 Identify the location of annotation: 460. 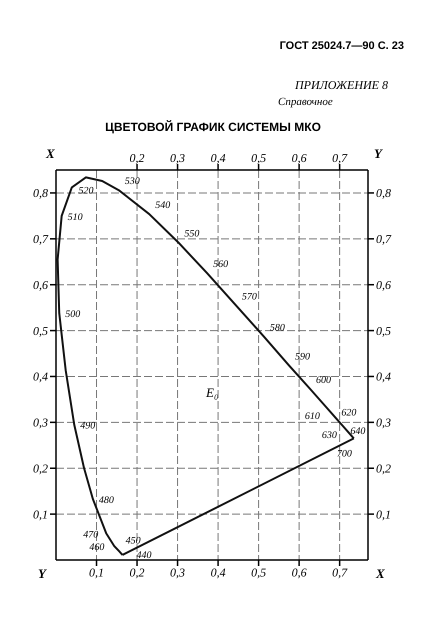
(96, 548).